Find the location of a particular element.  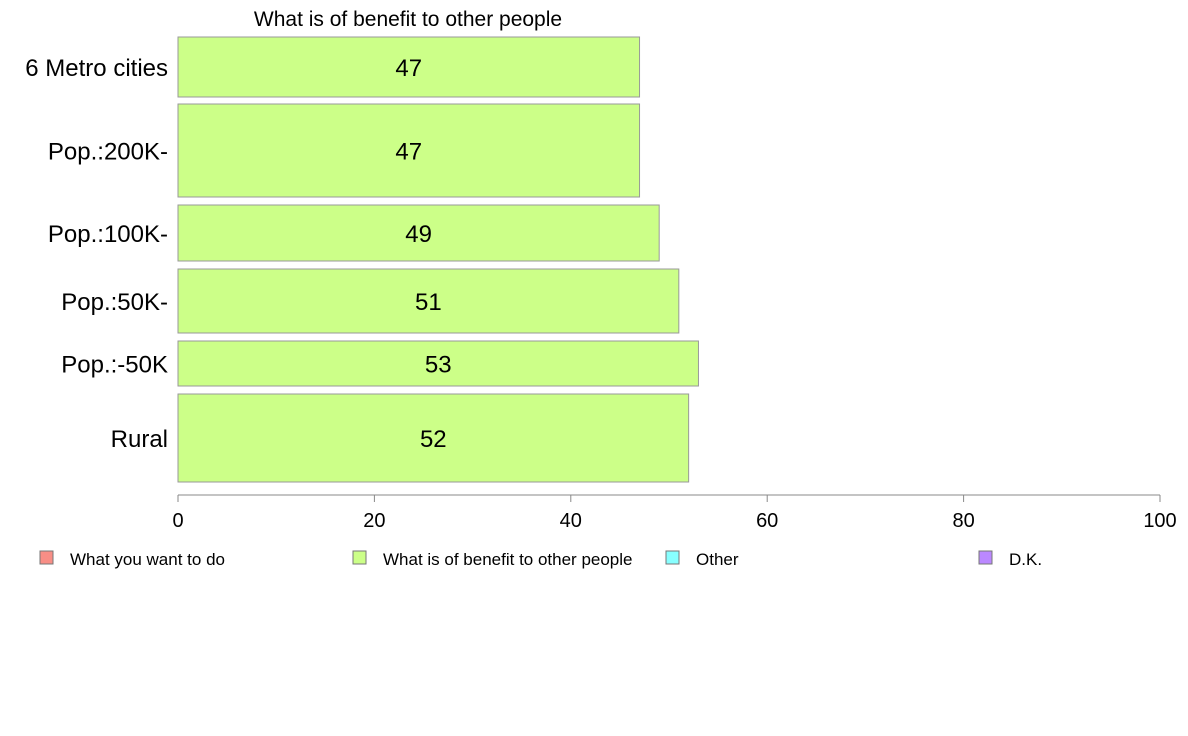

legend-label: D.K. is located at coordinates (1025, 559).